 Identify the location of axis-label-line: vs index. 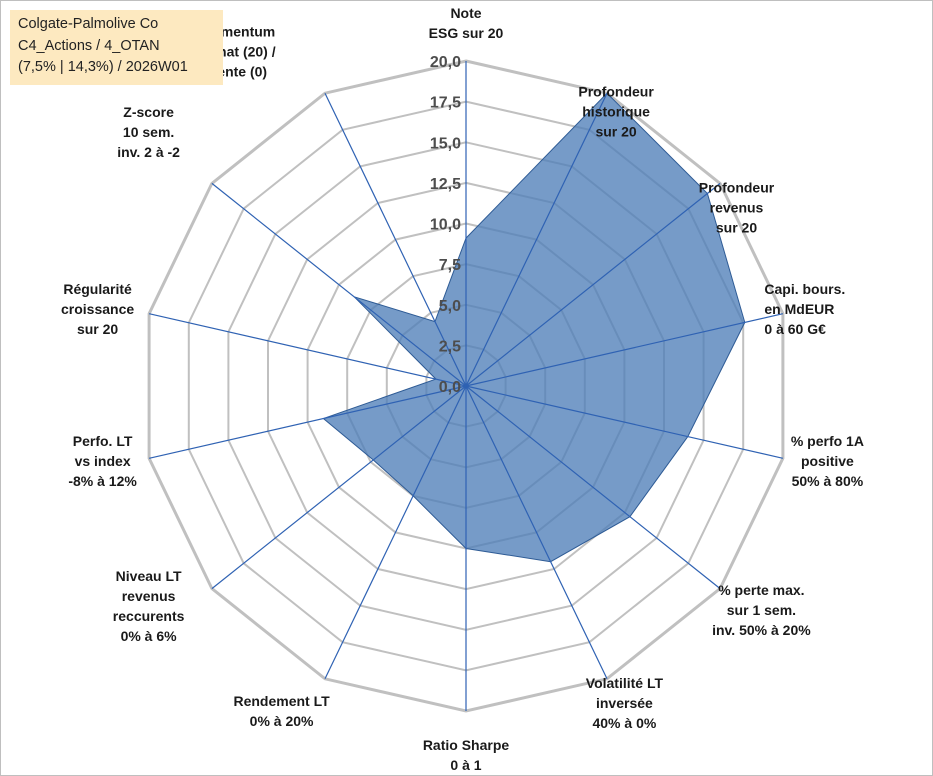
(103, 461).